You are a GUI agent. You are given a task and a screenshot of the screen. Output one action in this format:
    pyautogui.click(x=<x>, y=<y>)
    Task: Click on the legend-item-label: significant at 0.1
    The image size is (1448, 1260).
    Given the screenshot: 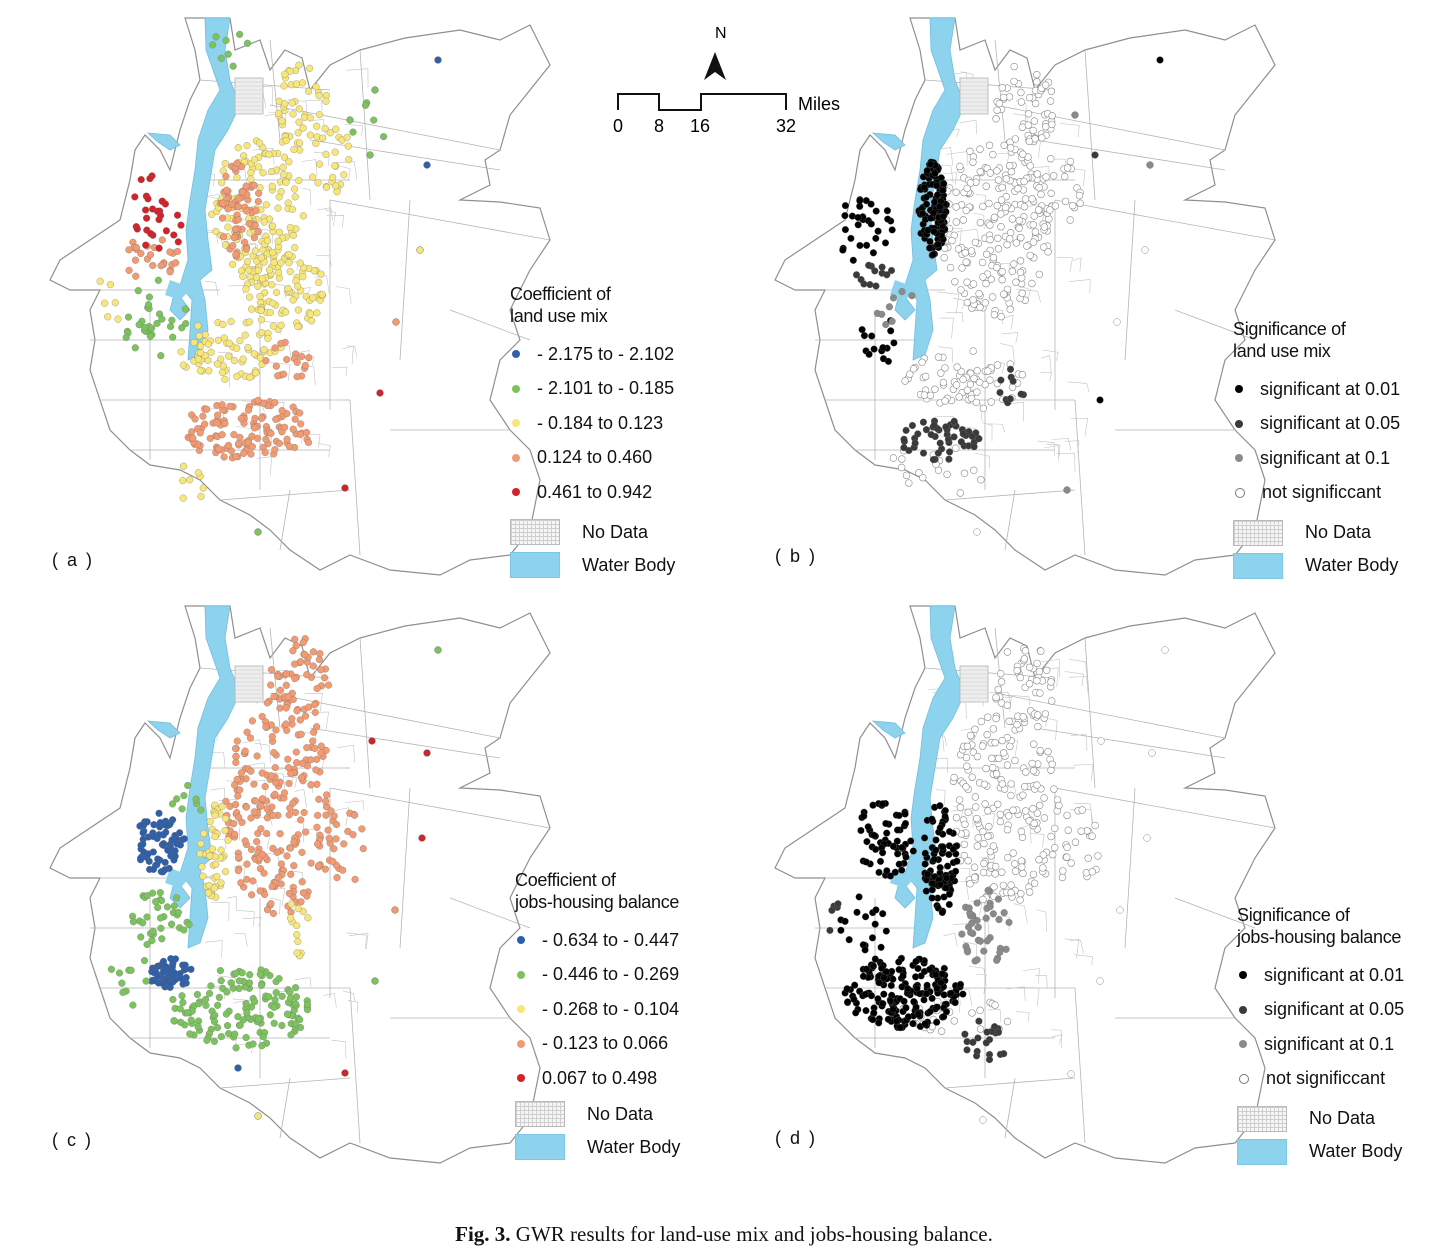 What is the action you would take?
    pyautogui.click(x=1325, y=457)
    